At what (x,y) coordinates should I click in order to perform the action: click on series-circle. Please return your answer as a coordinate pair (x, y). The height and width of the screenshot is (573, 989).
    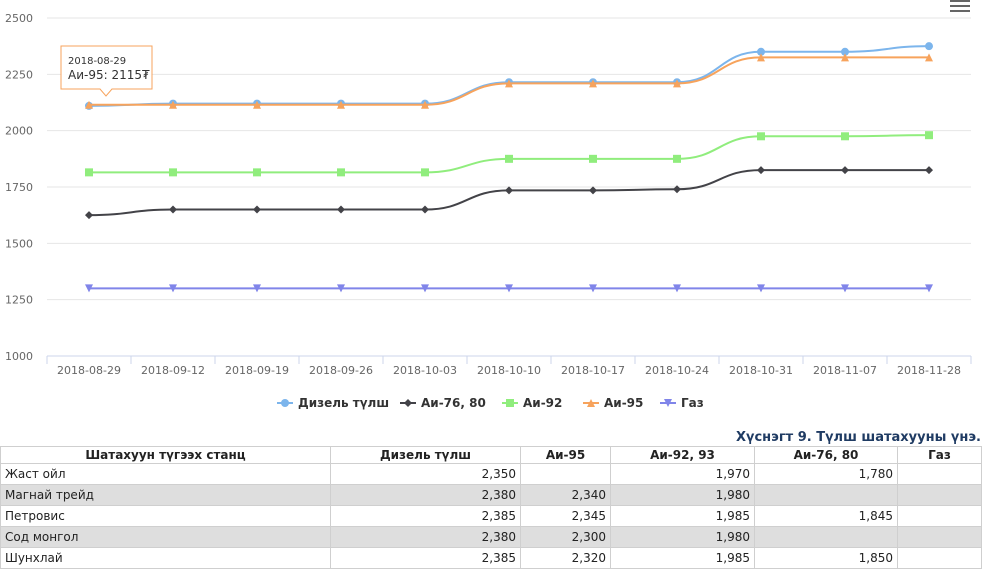
    Looking at the image, I should click on (509, 76).